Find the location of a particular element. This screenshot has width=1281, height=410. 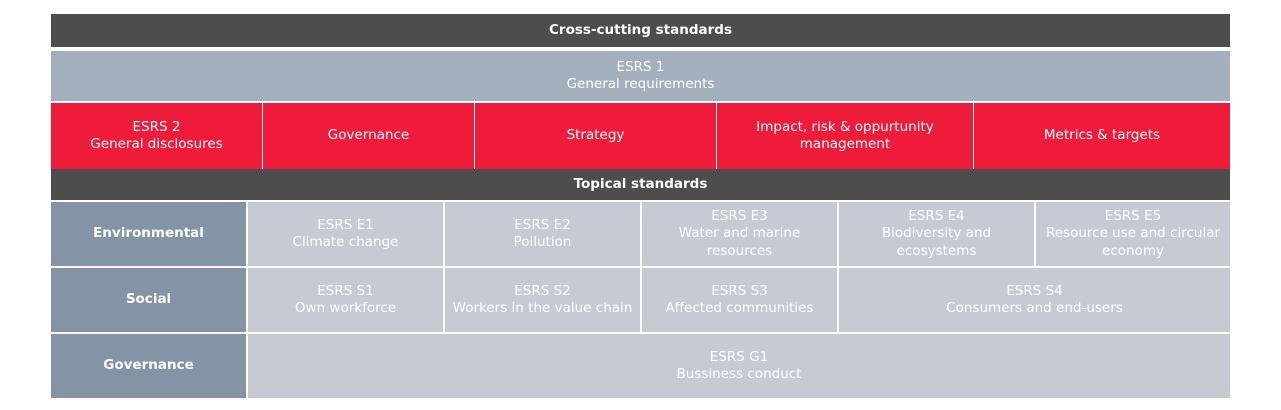

esrs1-band: ESRS 1 General requirements is located at coordinates (640, 76).